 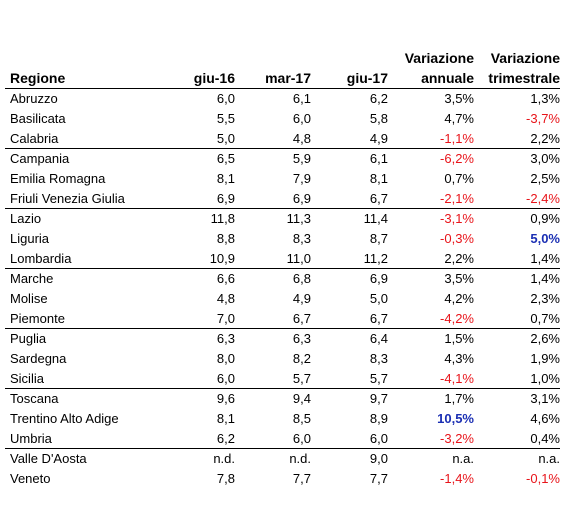 I want to click on variazione-annuale-cell: -4,1%, so click(x=457, y=378).